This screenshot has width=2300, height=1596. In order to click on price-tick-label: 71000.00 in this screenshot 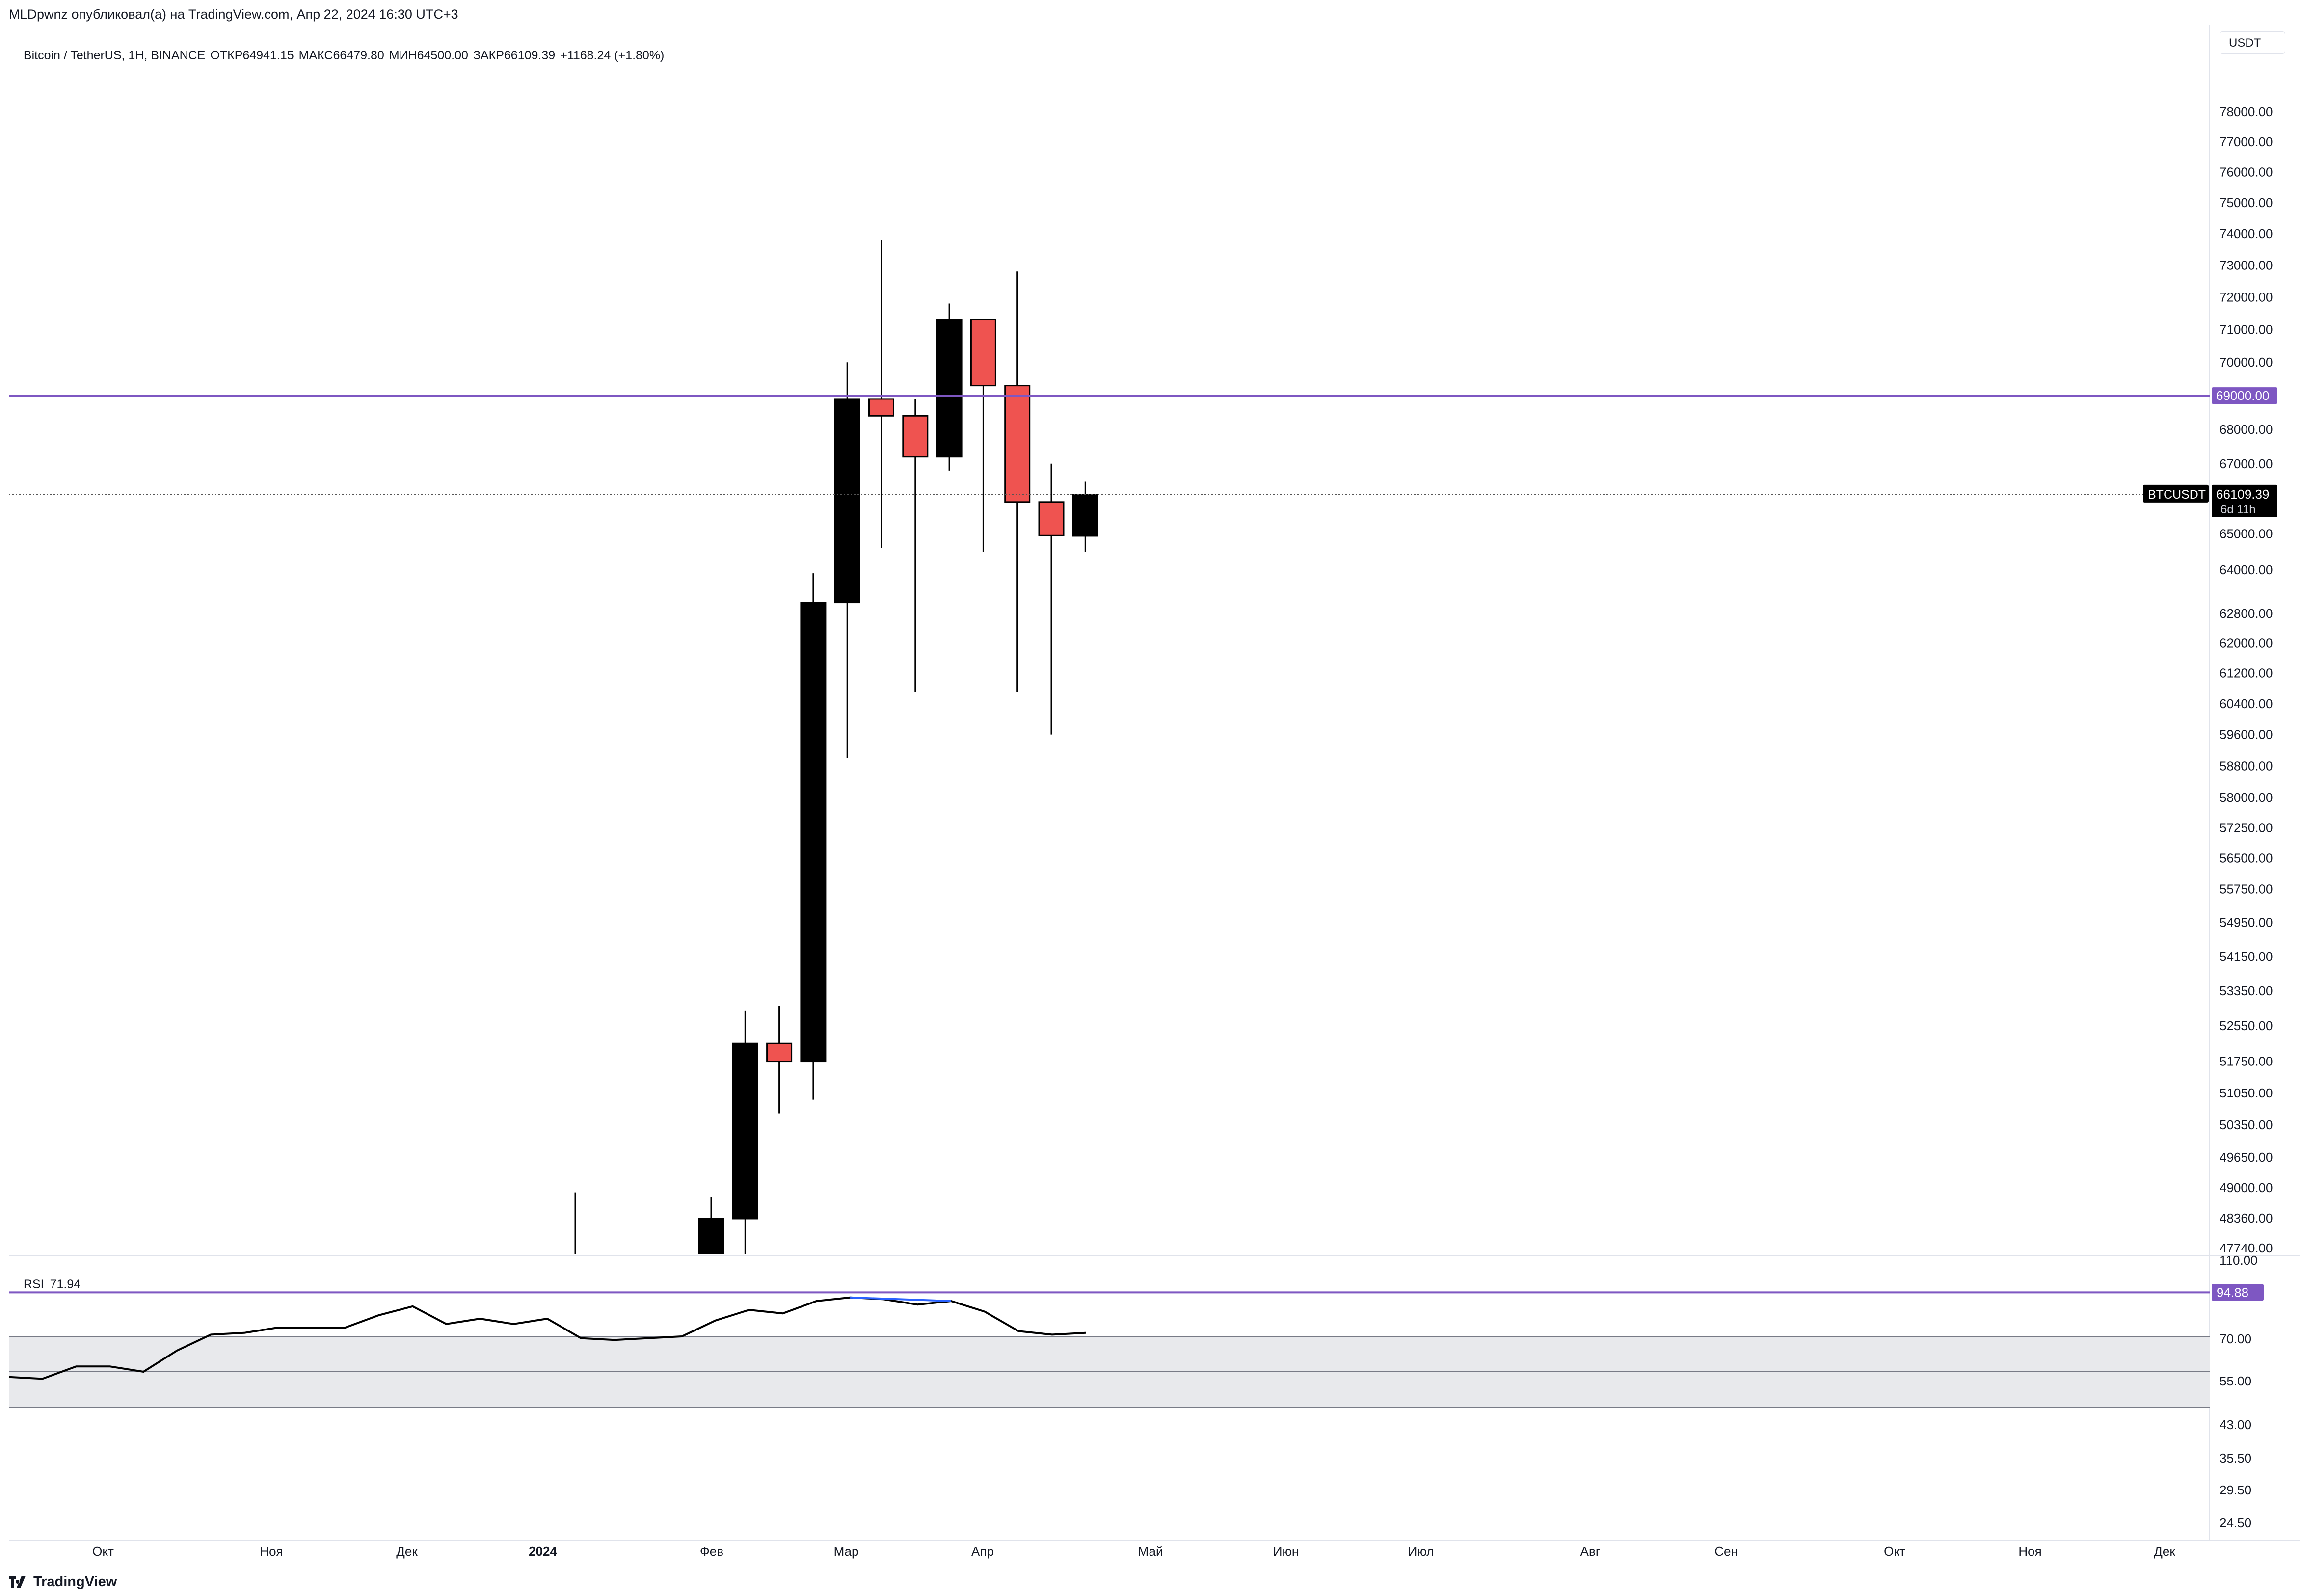, I will do `click(2246, 330)`.